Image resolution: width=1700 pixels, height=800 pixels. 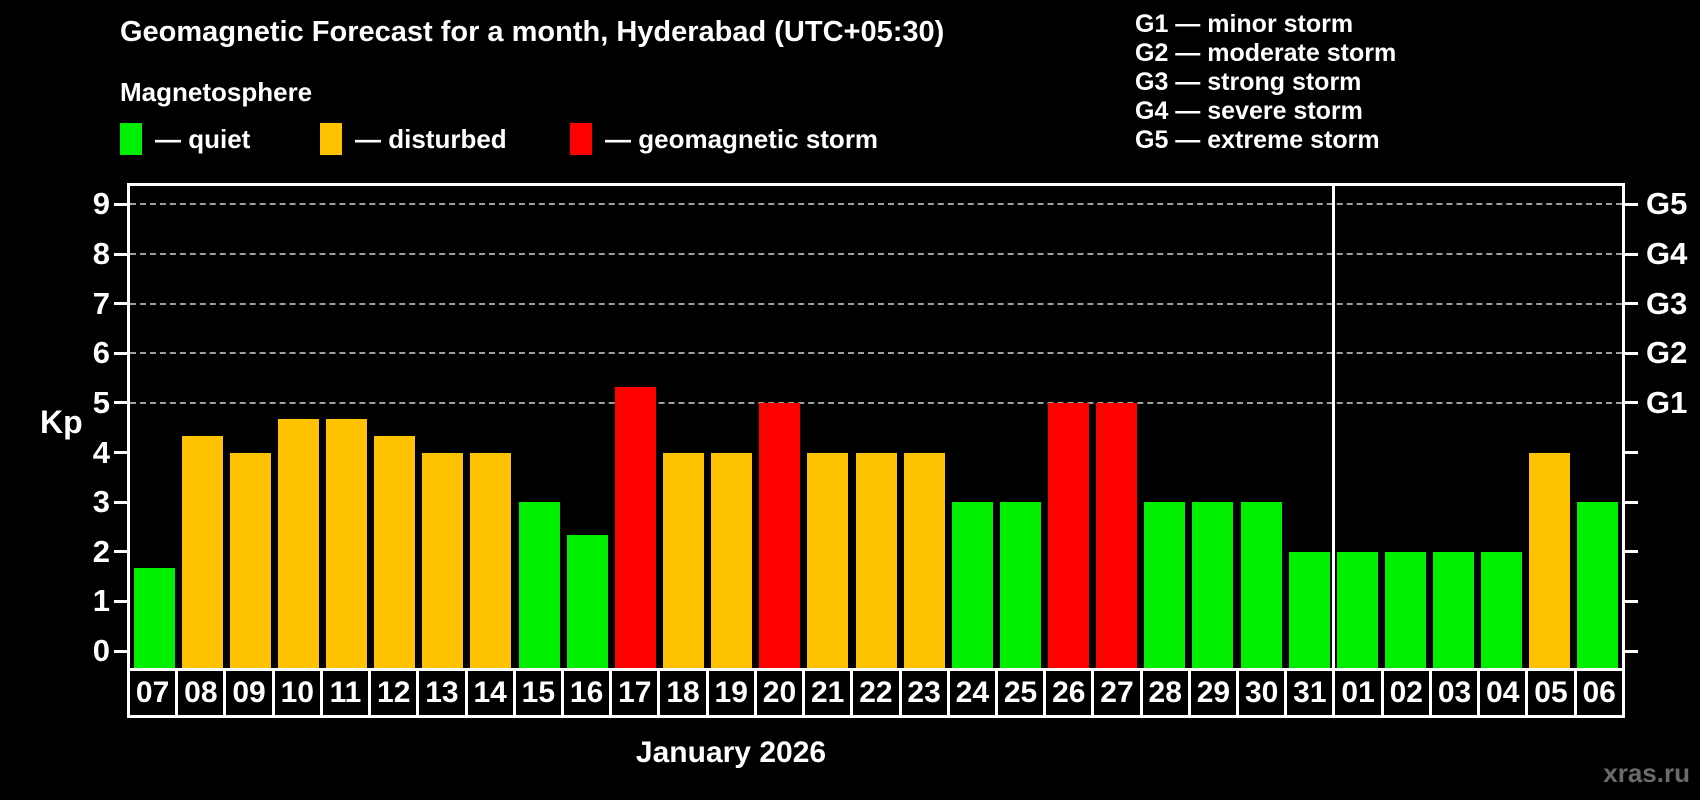 I want to click on y-tick-label-6: 6, so click(x=101, y=353).